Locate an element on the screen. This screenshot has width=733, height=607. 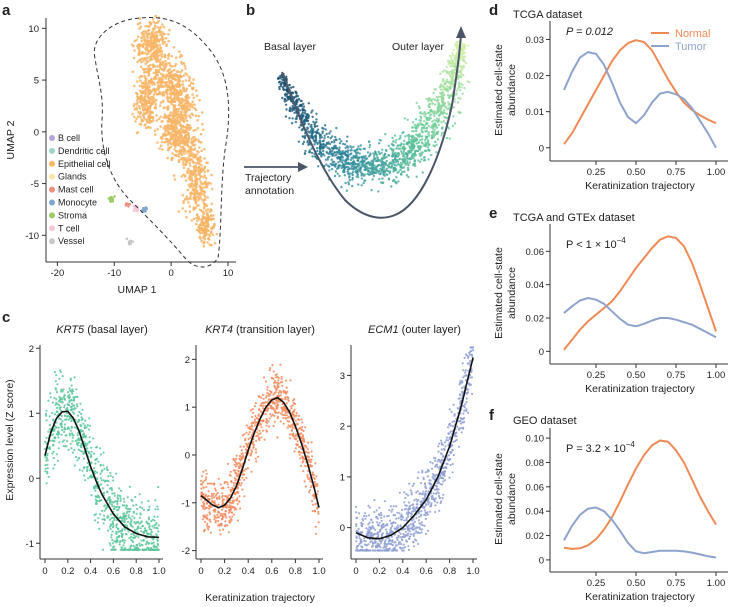
legend-swatch is located at coordinates (52, 241).